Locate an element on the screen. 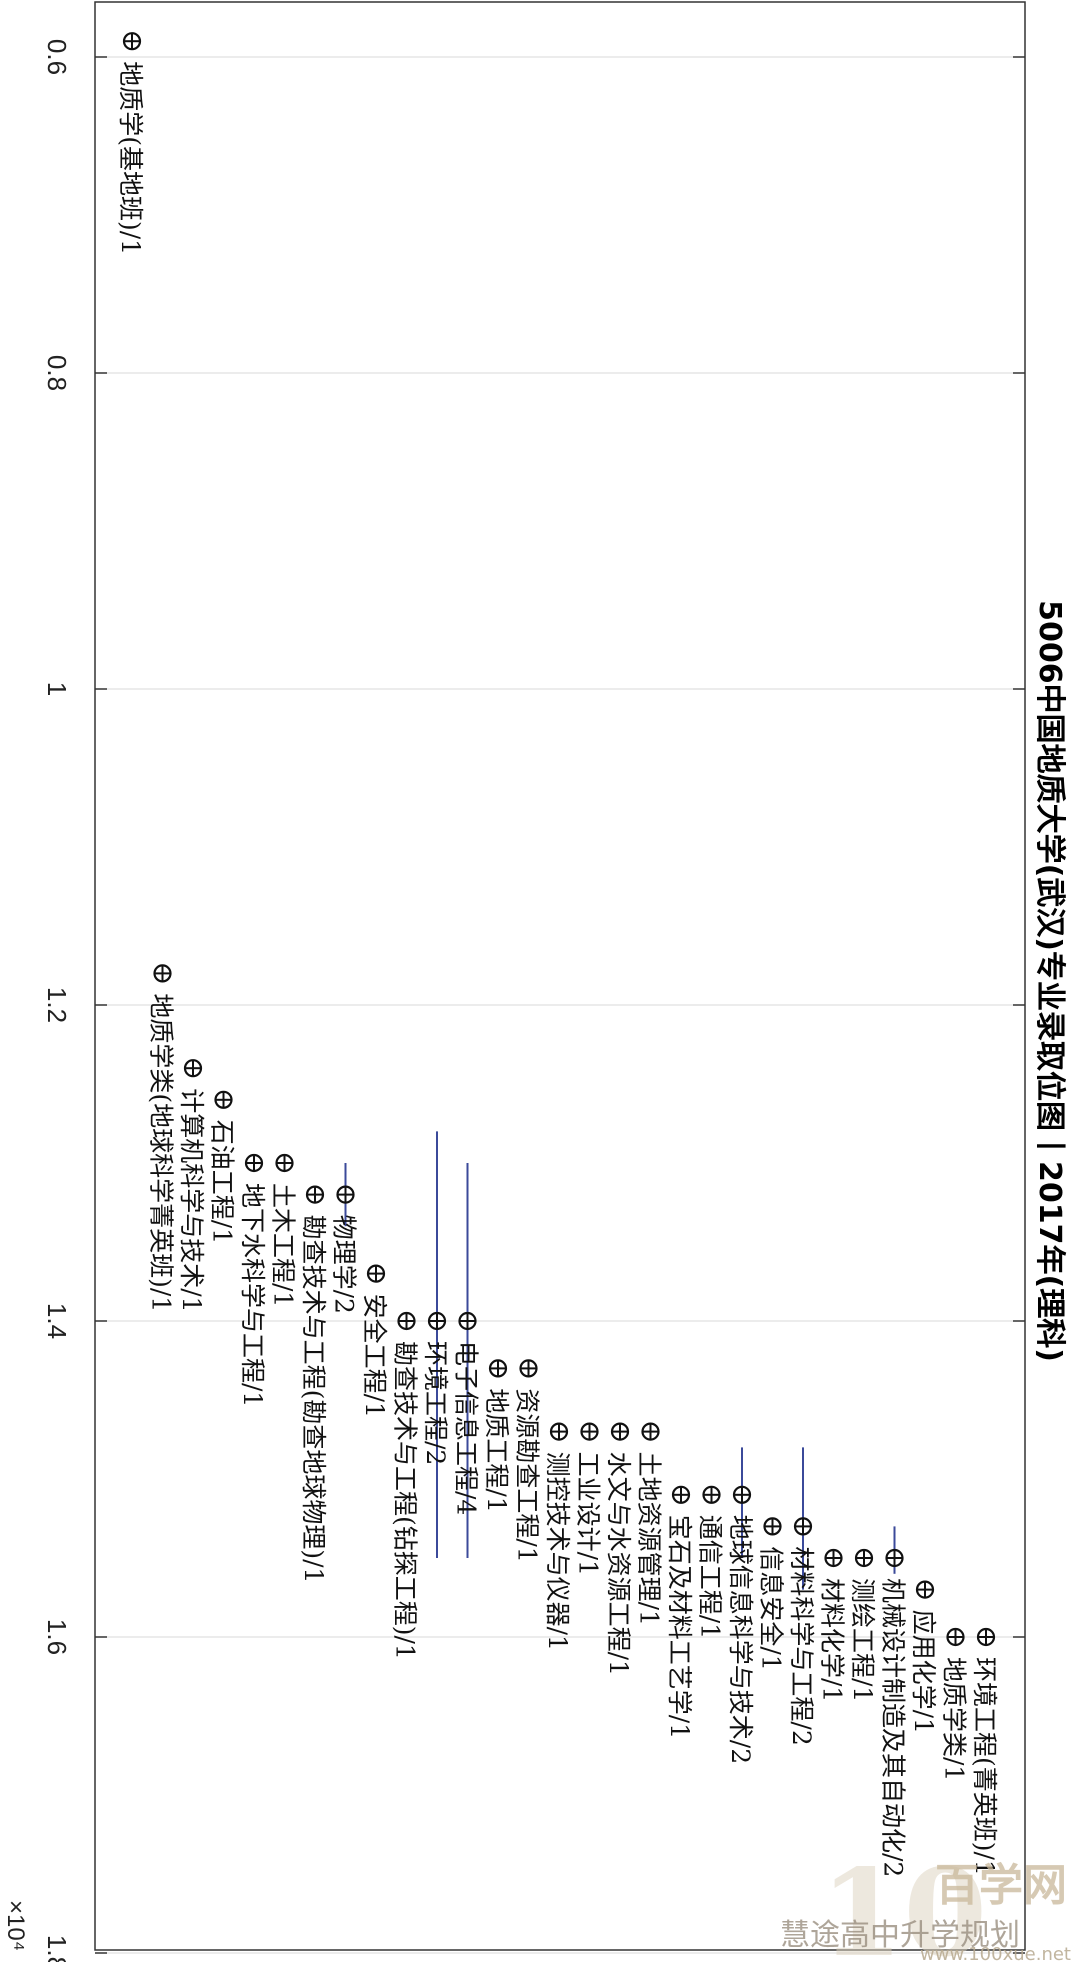  tick-label: 1.2 is located at coordinates (57, 1005).